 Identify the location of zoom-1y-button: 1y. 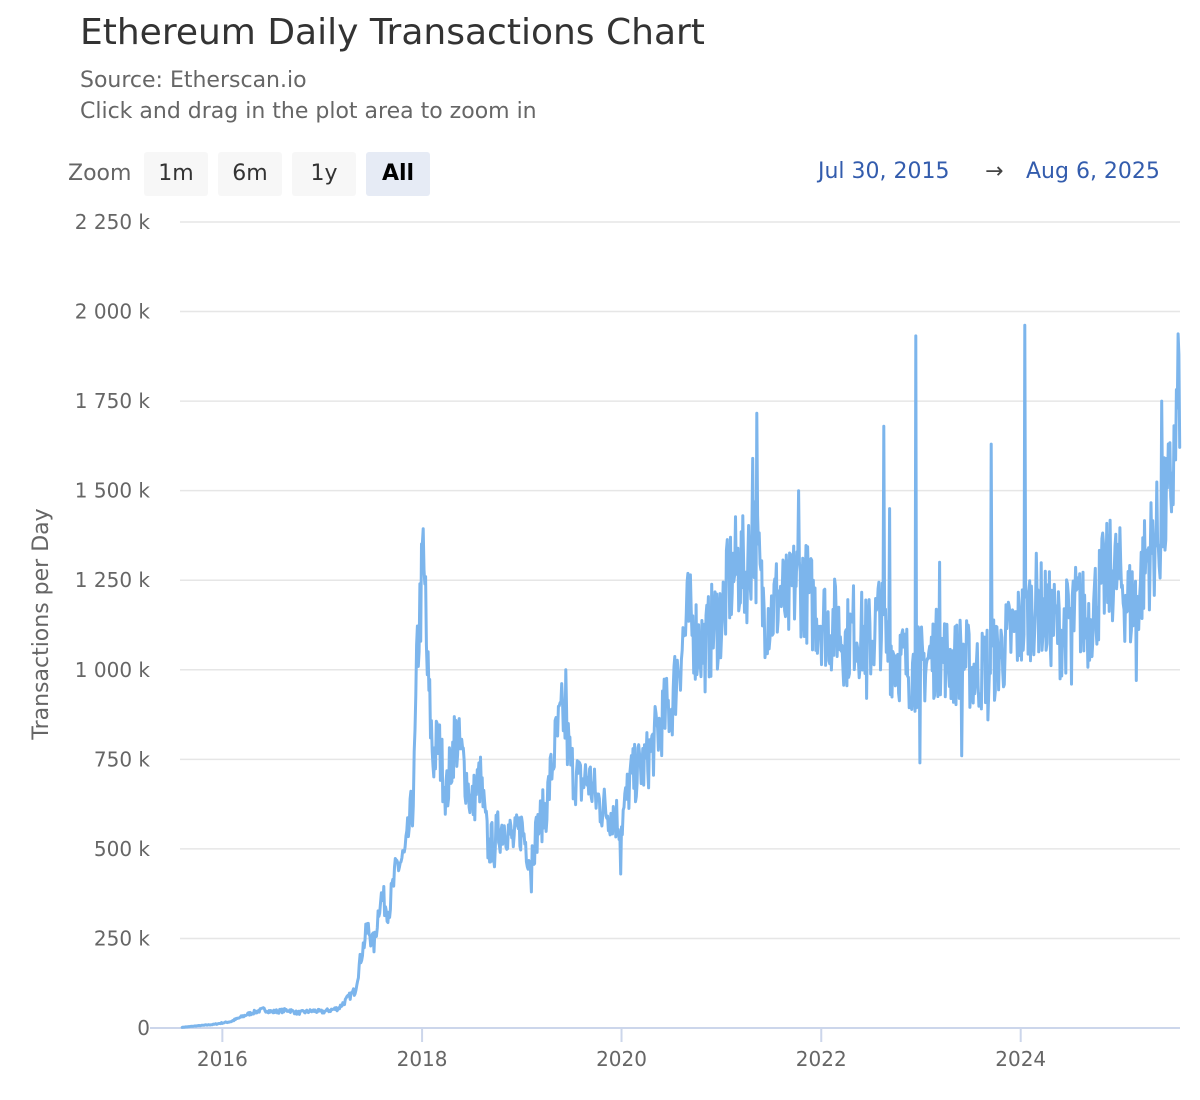
(324, 174).